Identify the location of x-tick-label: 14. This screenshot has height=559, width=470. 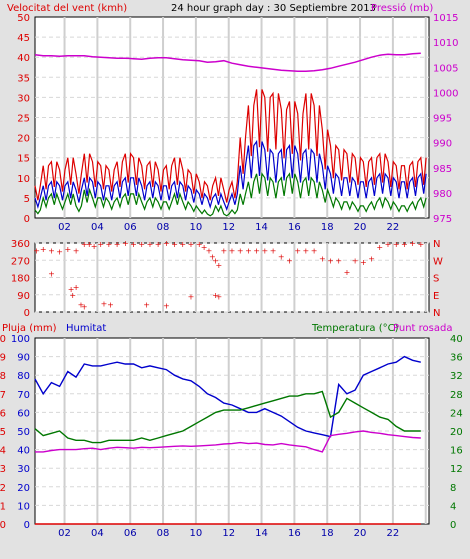
(261, 227).